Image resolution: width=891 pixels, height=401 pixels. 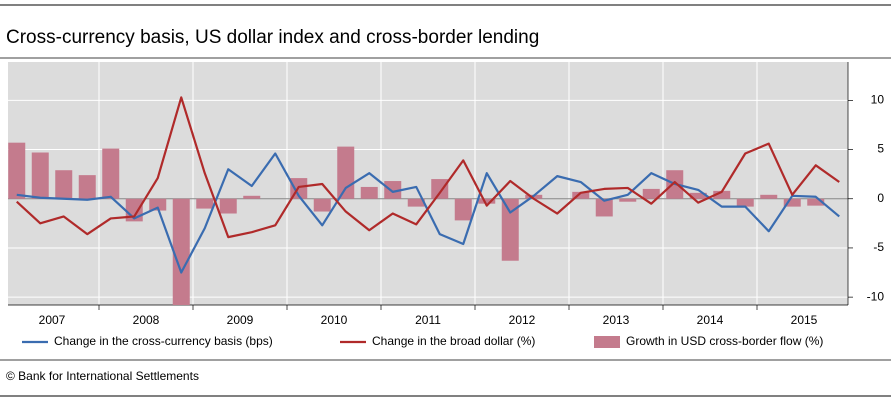 What do you see at coordinates (607, 342) in the screenshot?
I see `legend-swatch` at bounding box center [607, 342].